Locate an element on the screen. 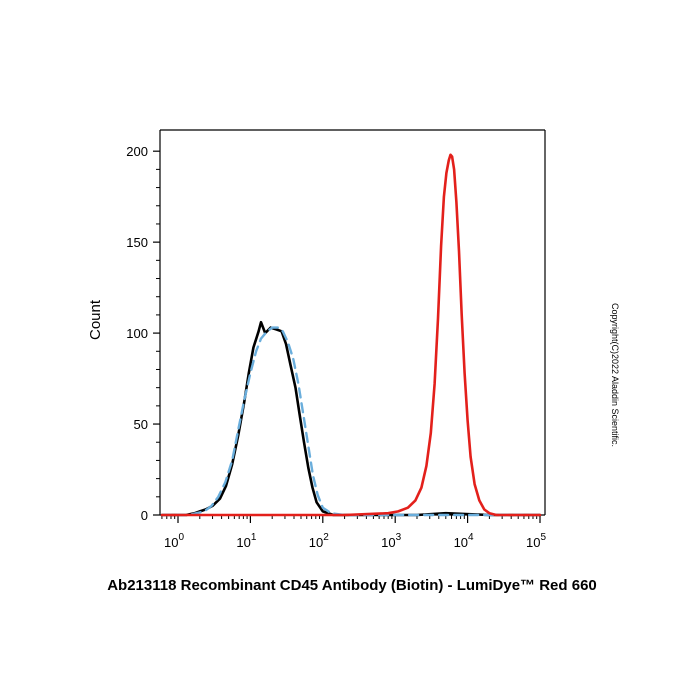  x-tick-label: 10¹ is located at coordinates (246, 541).